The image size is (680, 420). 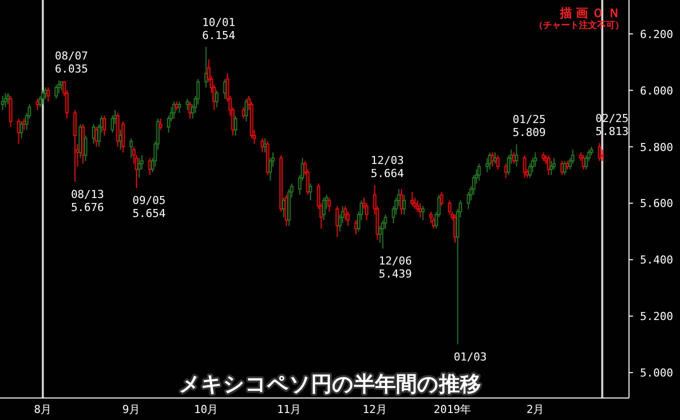 What do you see at coordinates (71, 62) in the screenshot?
I see `annotation: 08/07 6.035` at bounding box center [71, 62].